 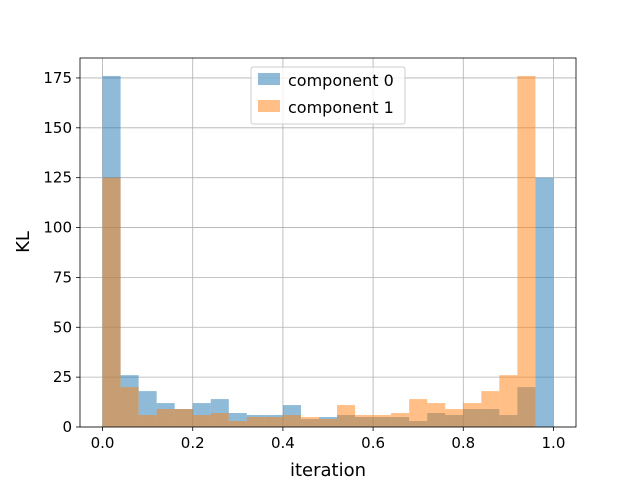 What do you see at coordinates (463, 443) in the screenshot?
I see `x-tick-label: 0.8` at bounding box center [463, 443].